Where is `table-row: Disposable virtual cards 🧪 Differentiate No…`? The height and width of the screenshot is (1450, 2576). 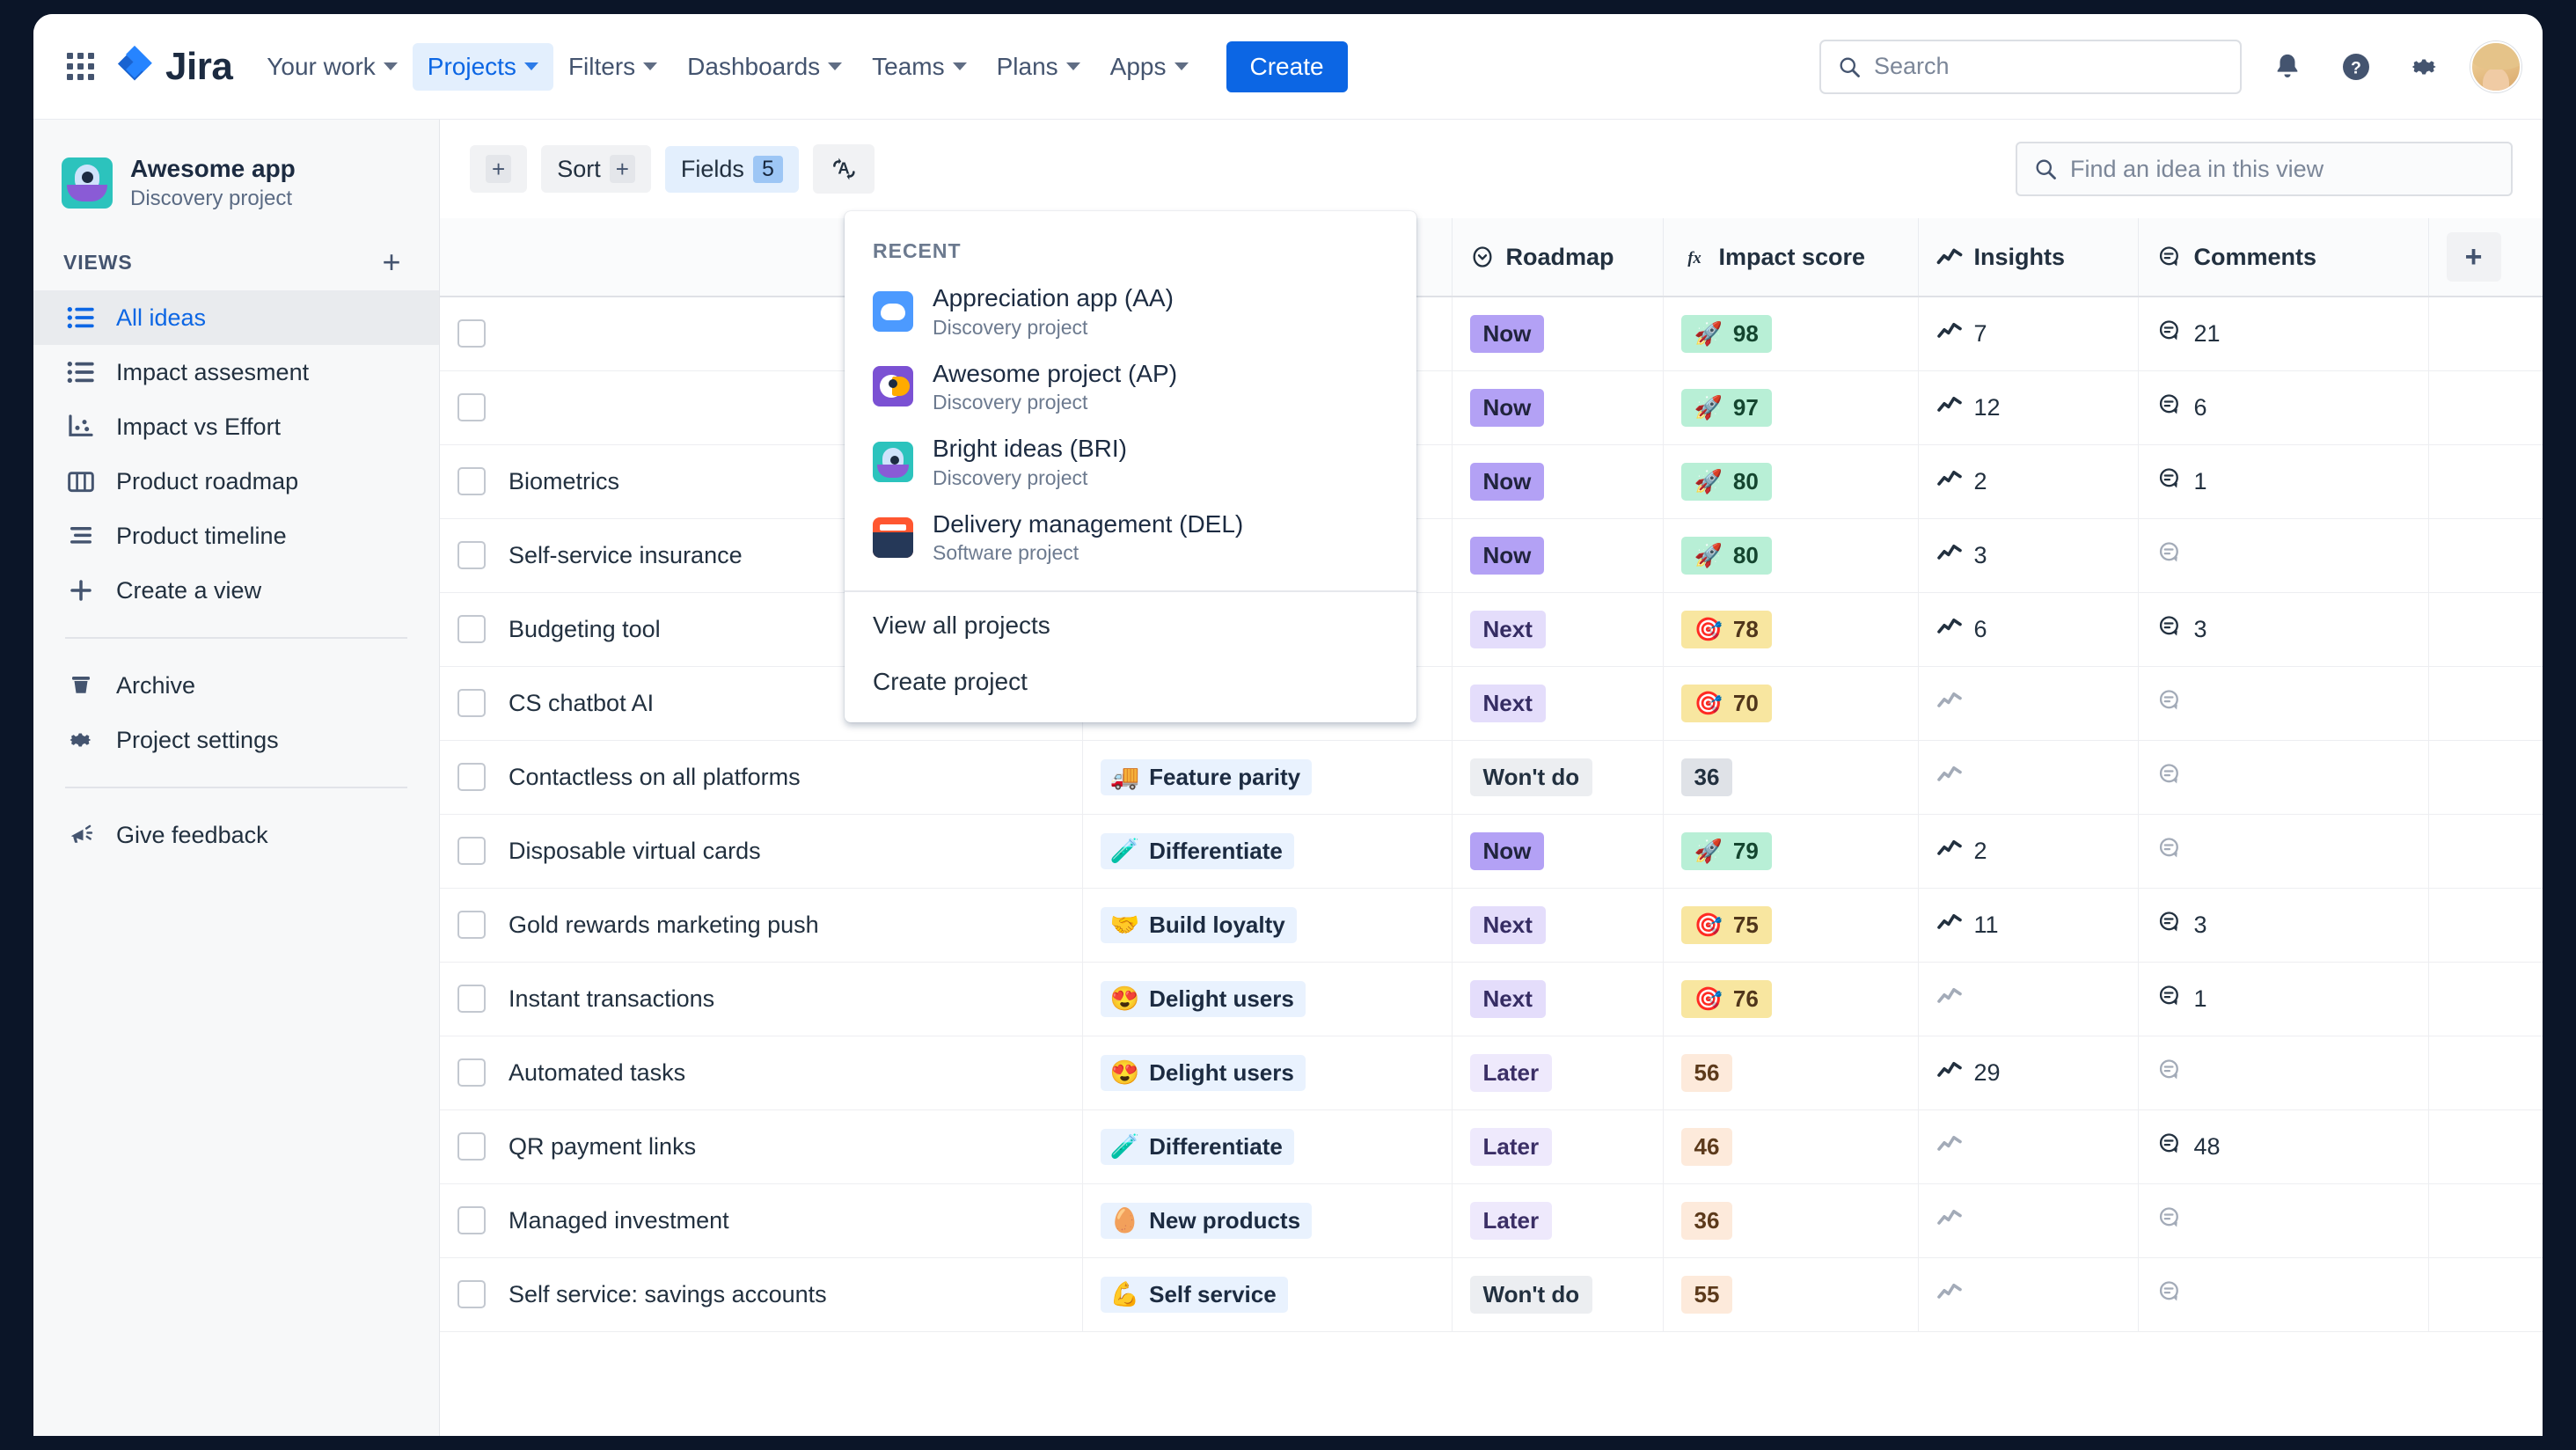 table-row: Disposable virtual cards 🧪 Differentiate No… is located at coordinates (1491, 851).